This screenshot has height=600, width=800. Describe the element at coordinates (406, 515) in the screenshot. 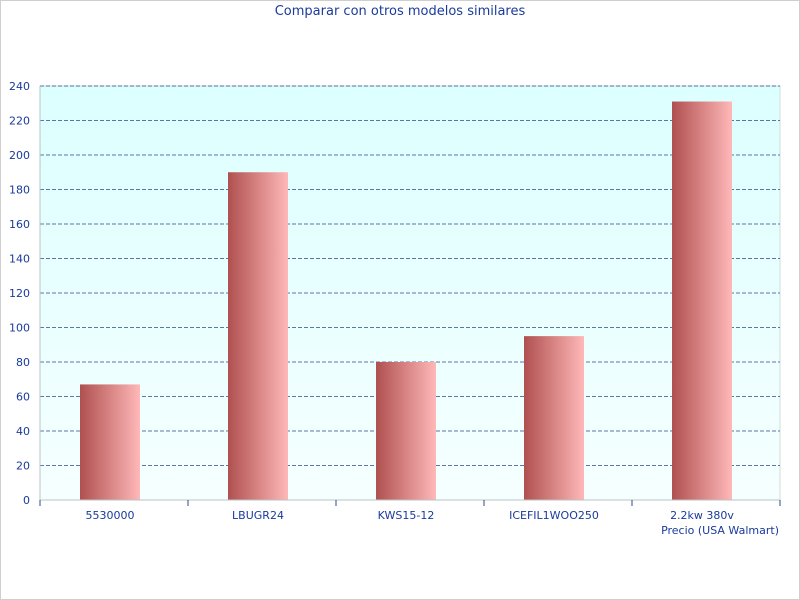

I see `x-tick-label: KWS15-12` at that location.